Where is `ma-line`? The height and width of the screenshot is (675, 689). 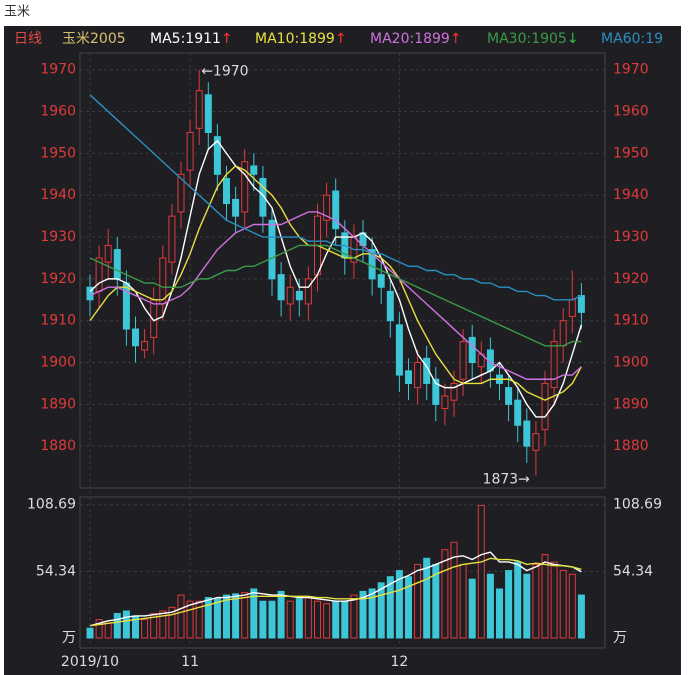 ma-line is located at coordinates (335, 295).